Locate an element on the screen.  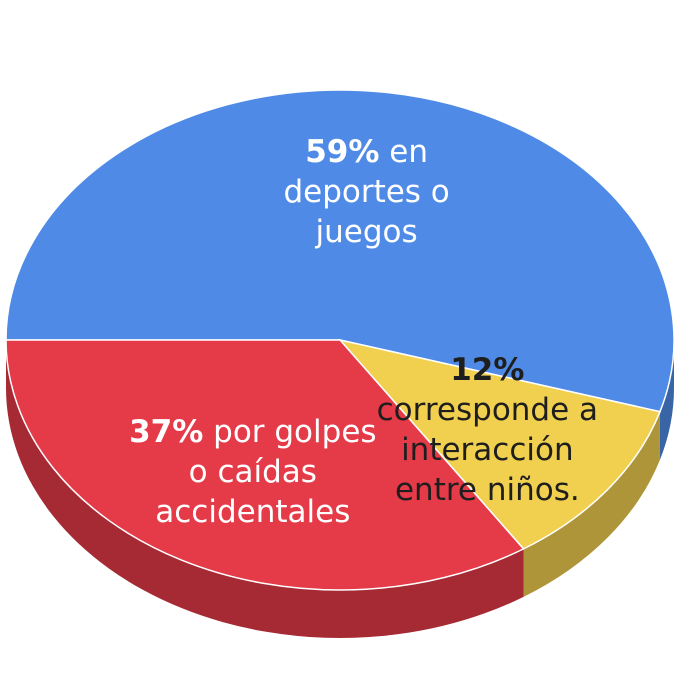
category-label: corresponde a interacción entre niños. is located at coordinates (487, 449).